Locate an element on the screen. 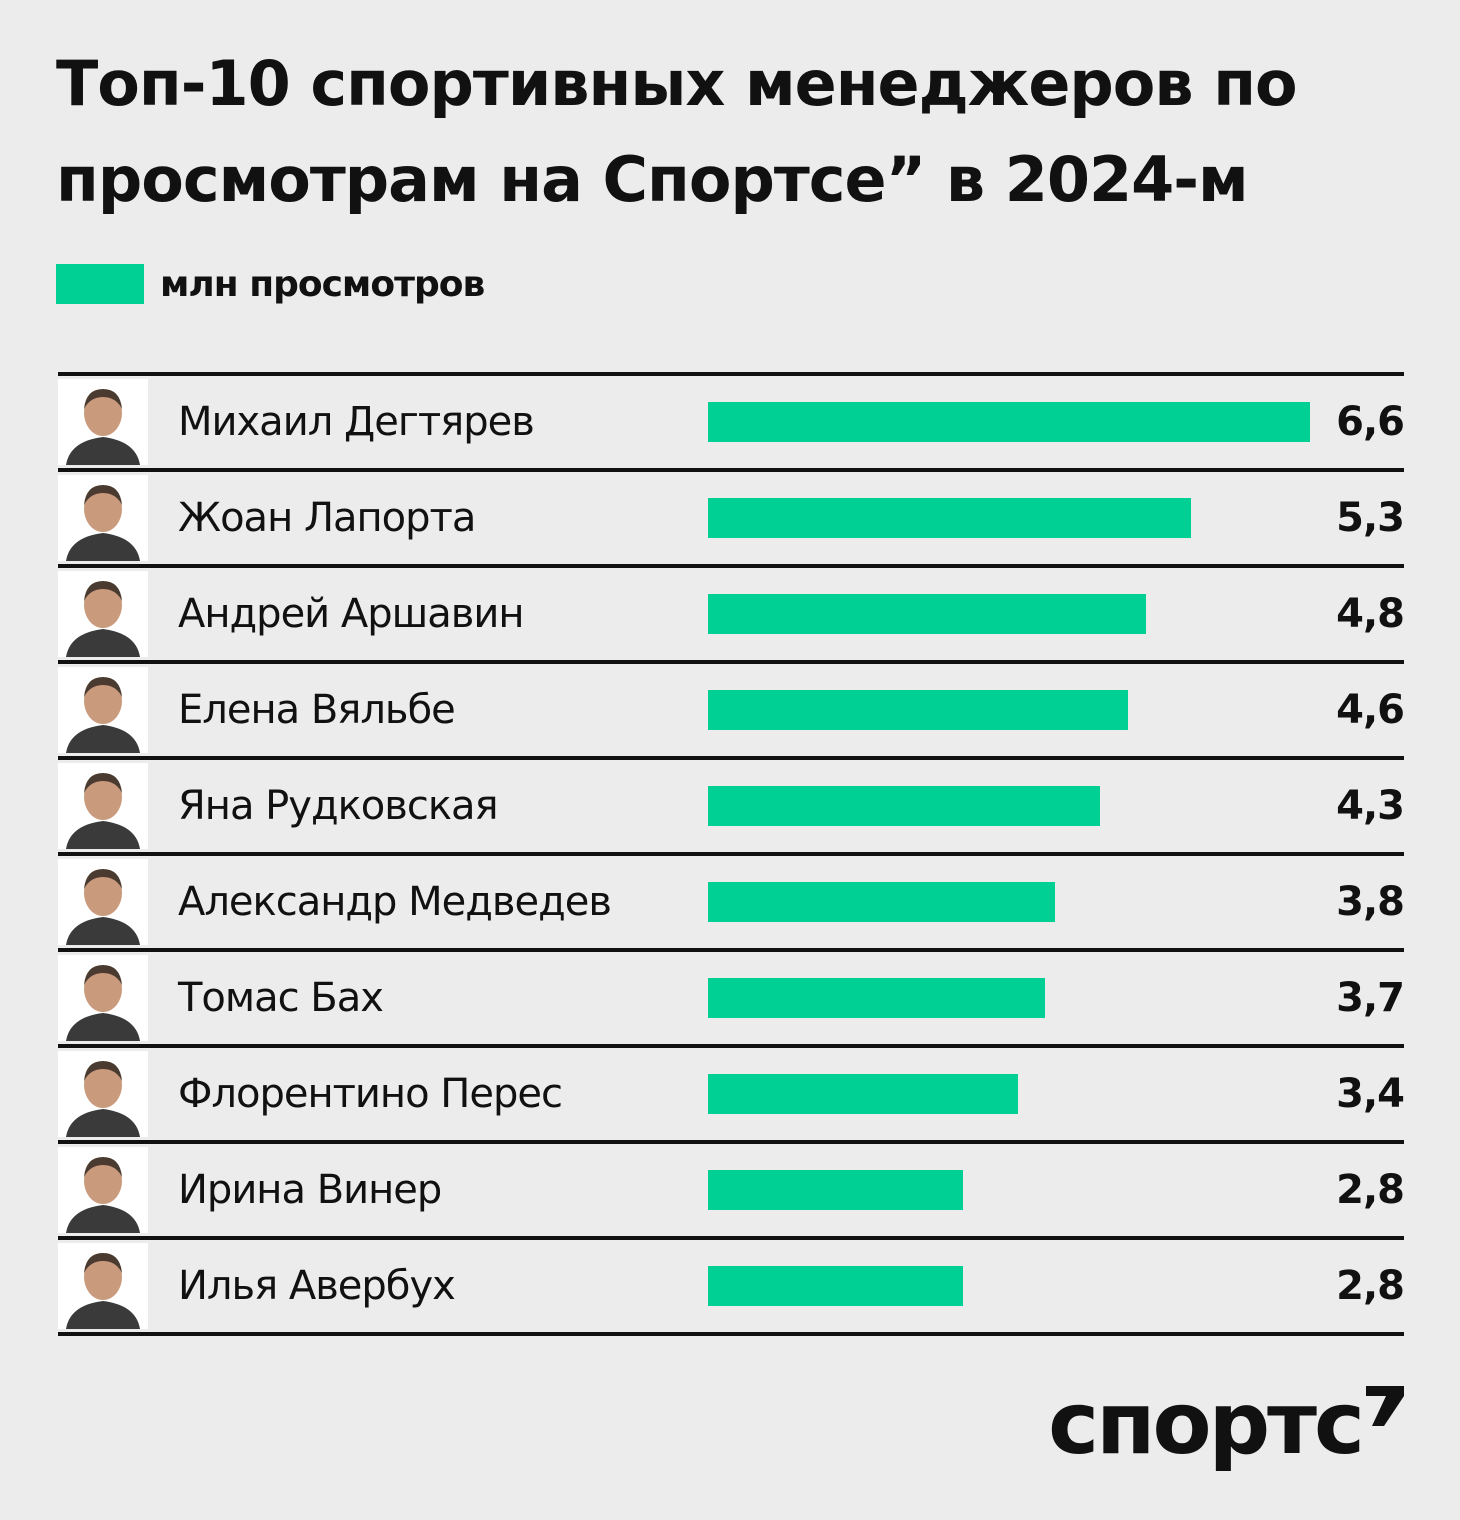 Image resolution: width=1460 pixels, height=1520 pixels. chart-row: Андрей Аршавин 4,8 is located at coordinates (731, 616).